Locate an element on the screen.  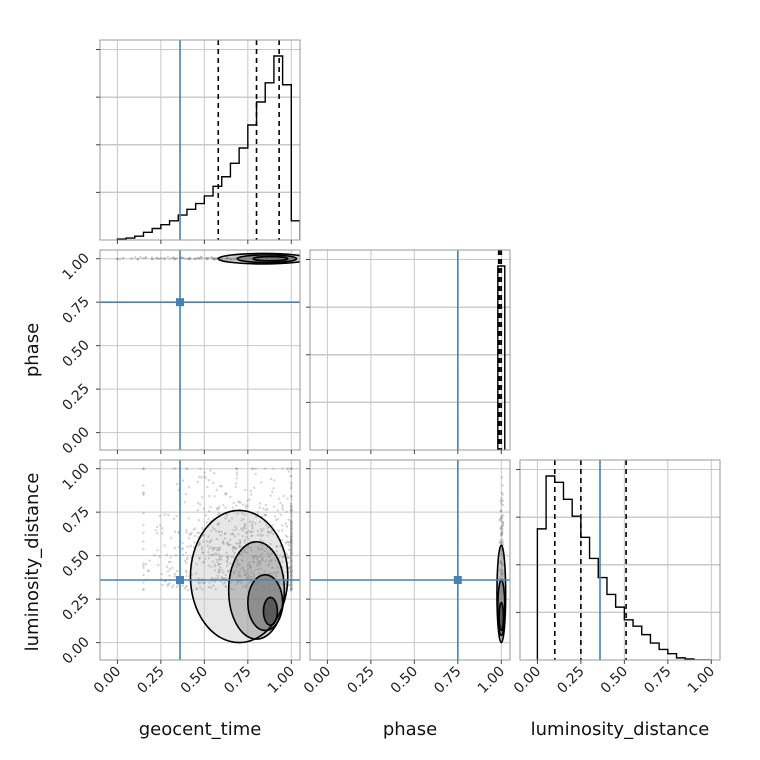
ylabel-phase: phase is located at coordinates (32, 350).